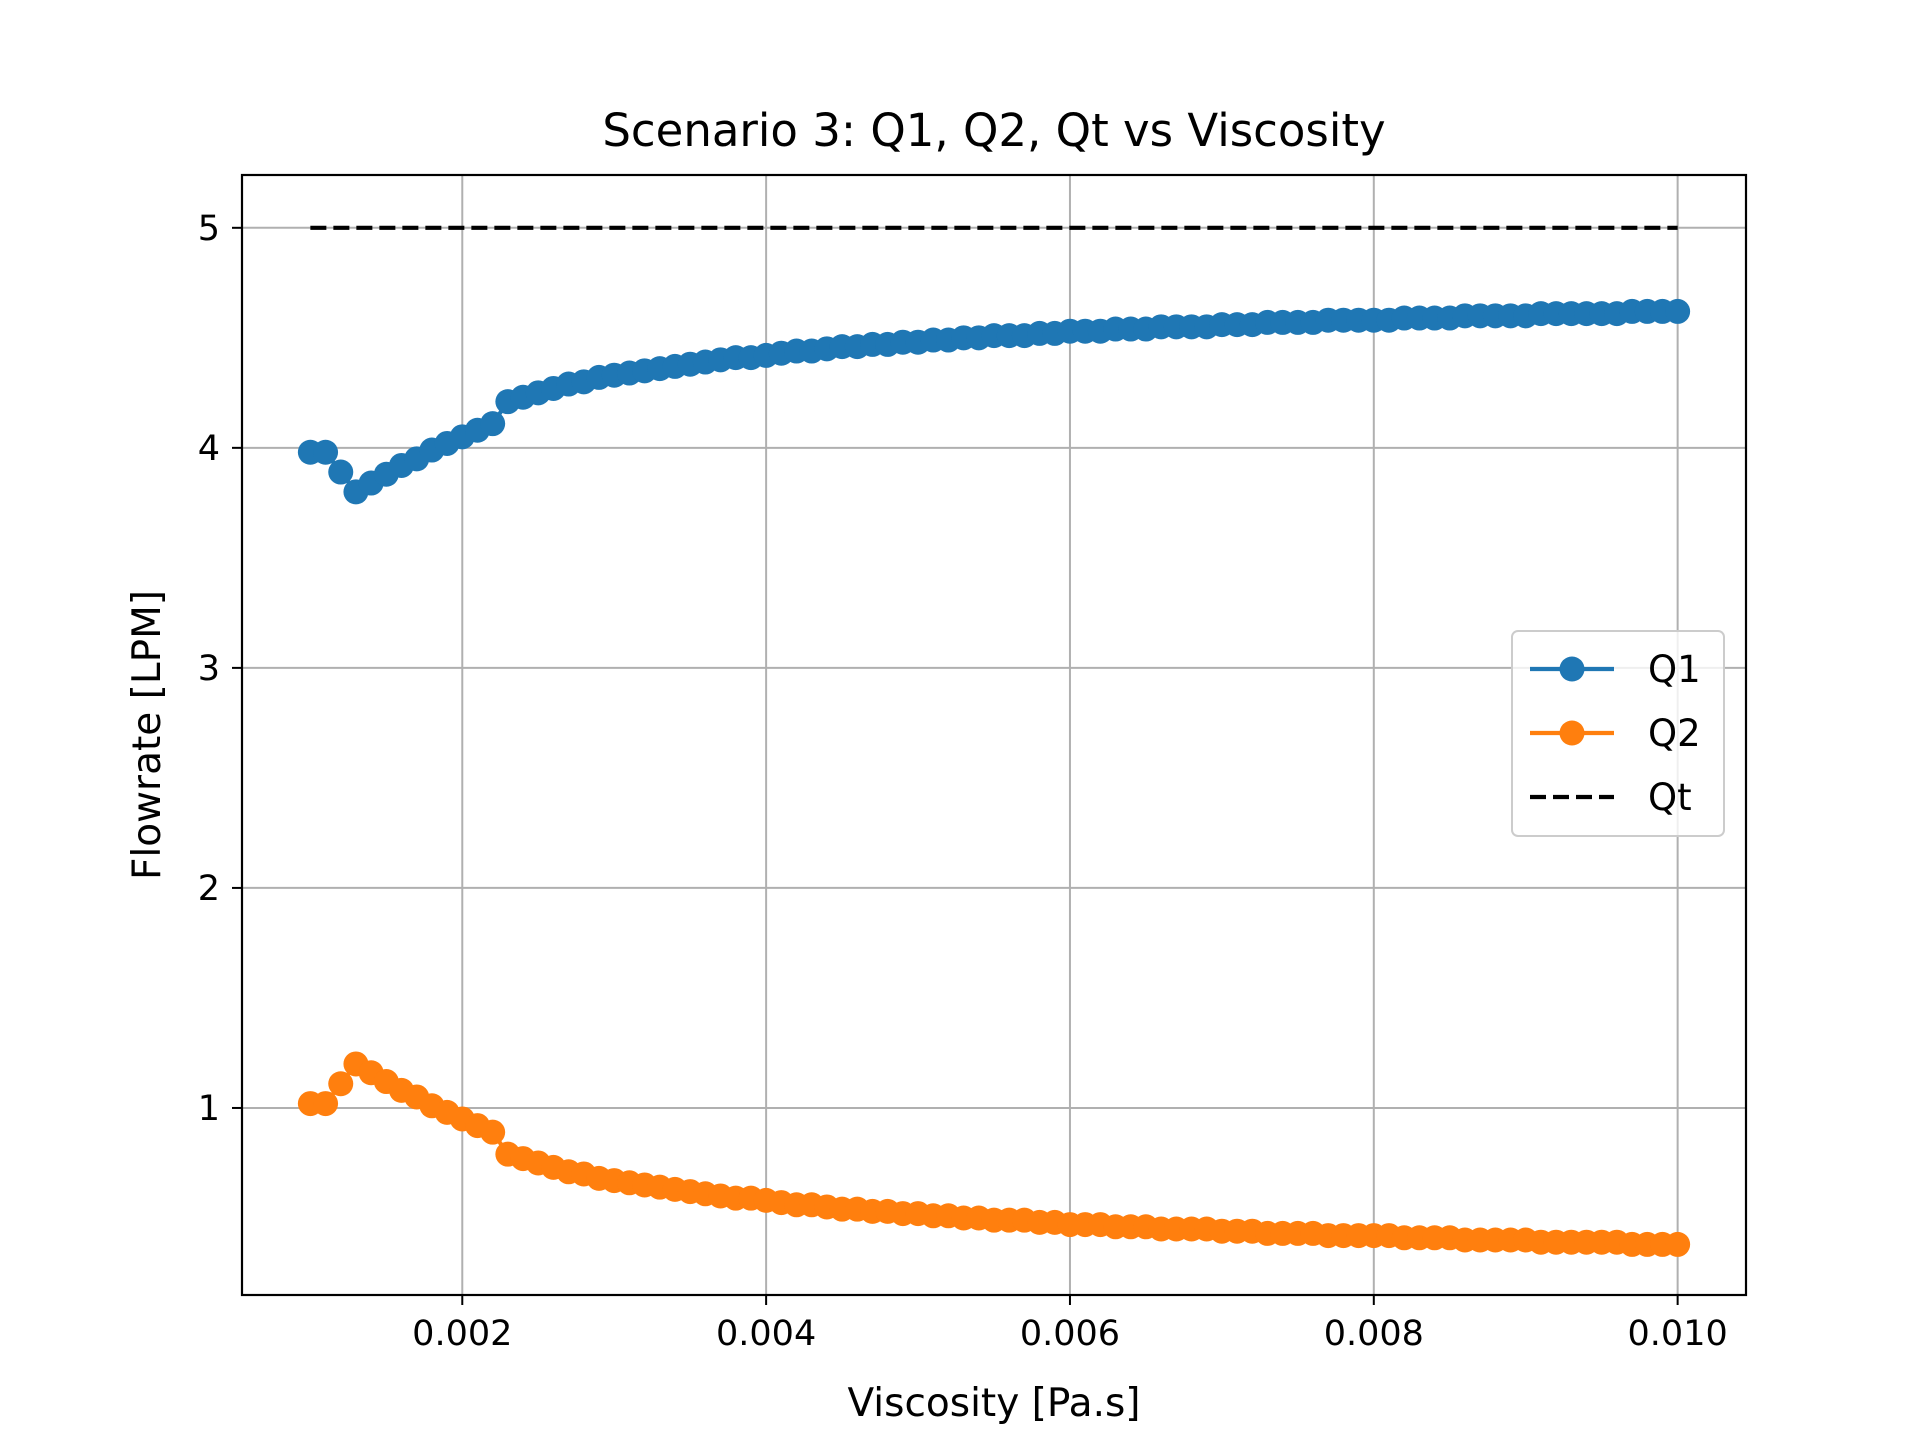  I want to click on legend-box, so click(1618, 733).